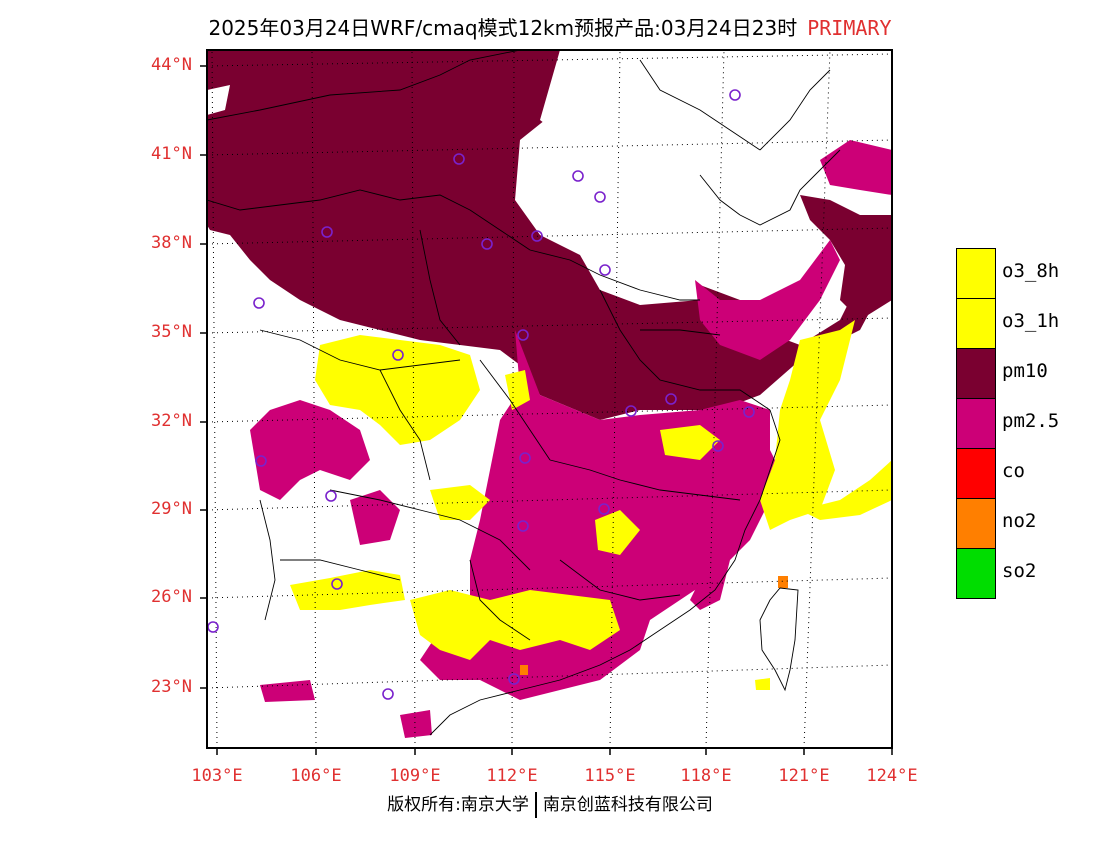 The image size is (1100, 850). What do you see at coordinates (690, 442) in the screenshot?
I see `o3-region-anhui` at bounding box center [690, 442].